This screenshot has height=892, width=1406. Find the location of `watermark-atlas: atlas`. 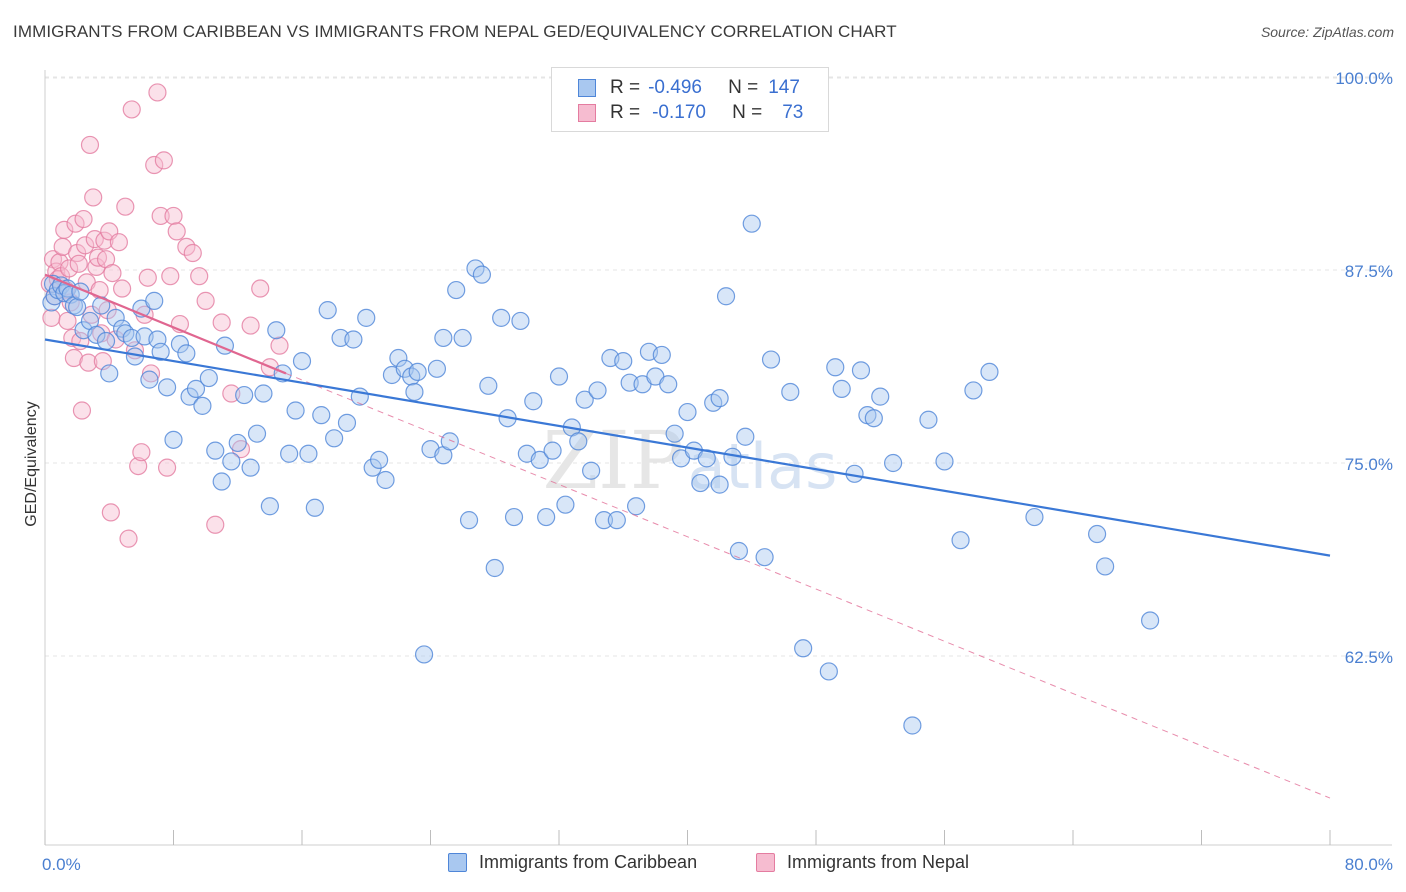

watermark-atlas: atlas is located at coordinates (763, 466).